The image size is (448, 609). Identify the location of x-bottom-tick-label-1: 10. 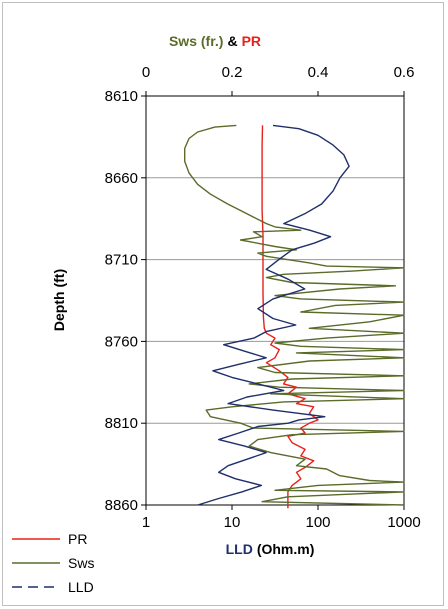
(232, 522).